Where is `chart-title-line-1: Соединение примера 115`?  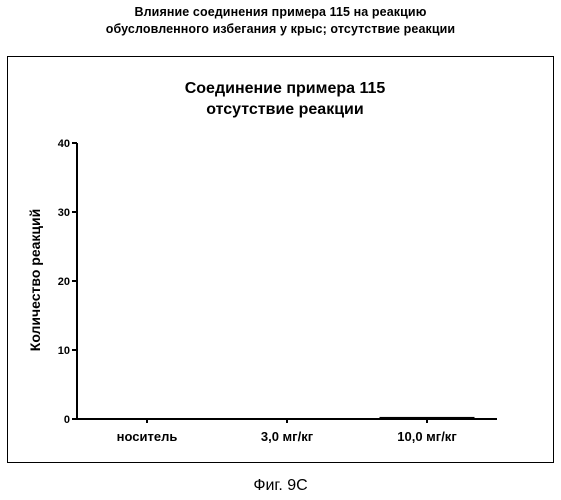
chart-title-line-1: Соединение примера 115 is located at coordinates (285, 88).